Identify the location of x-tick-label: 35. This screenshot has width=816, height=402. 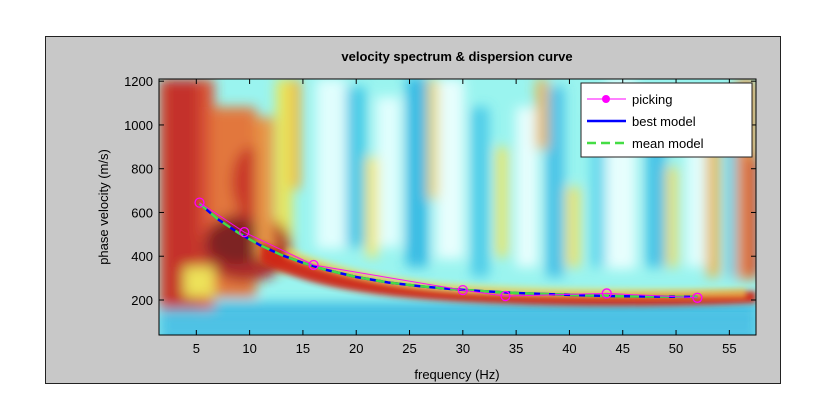
(516, 348).